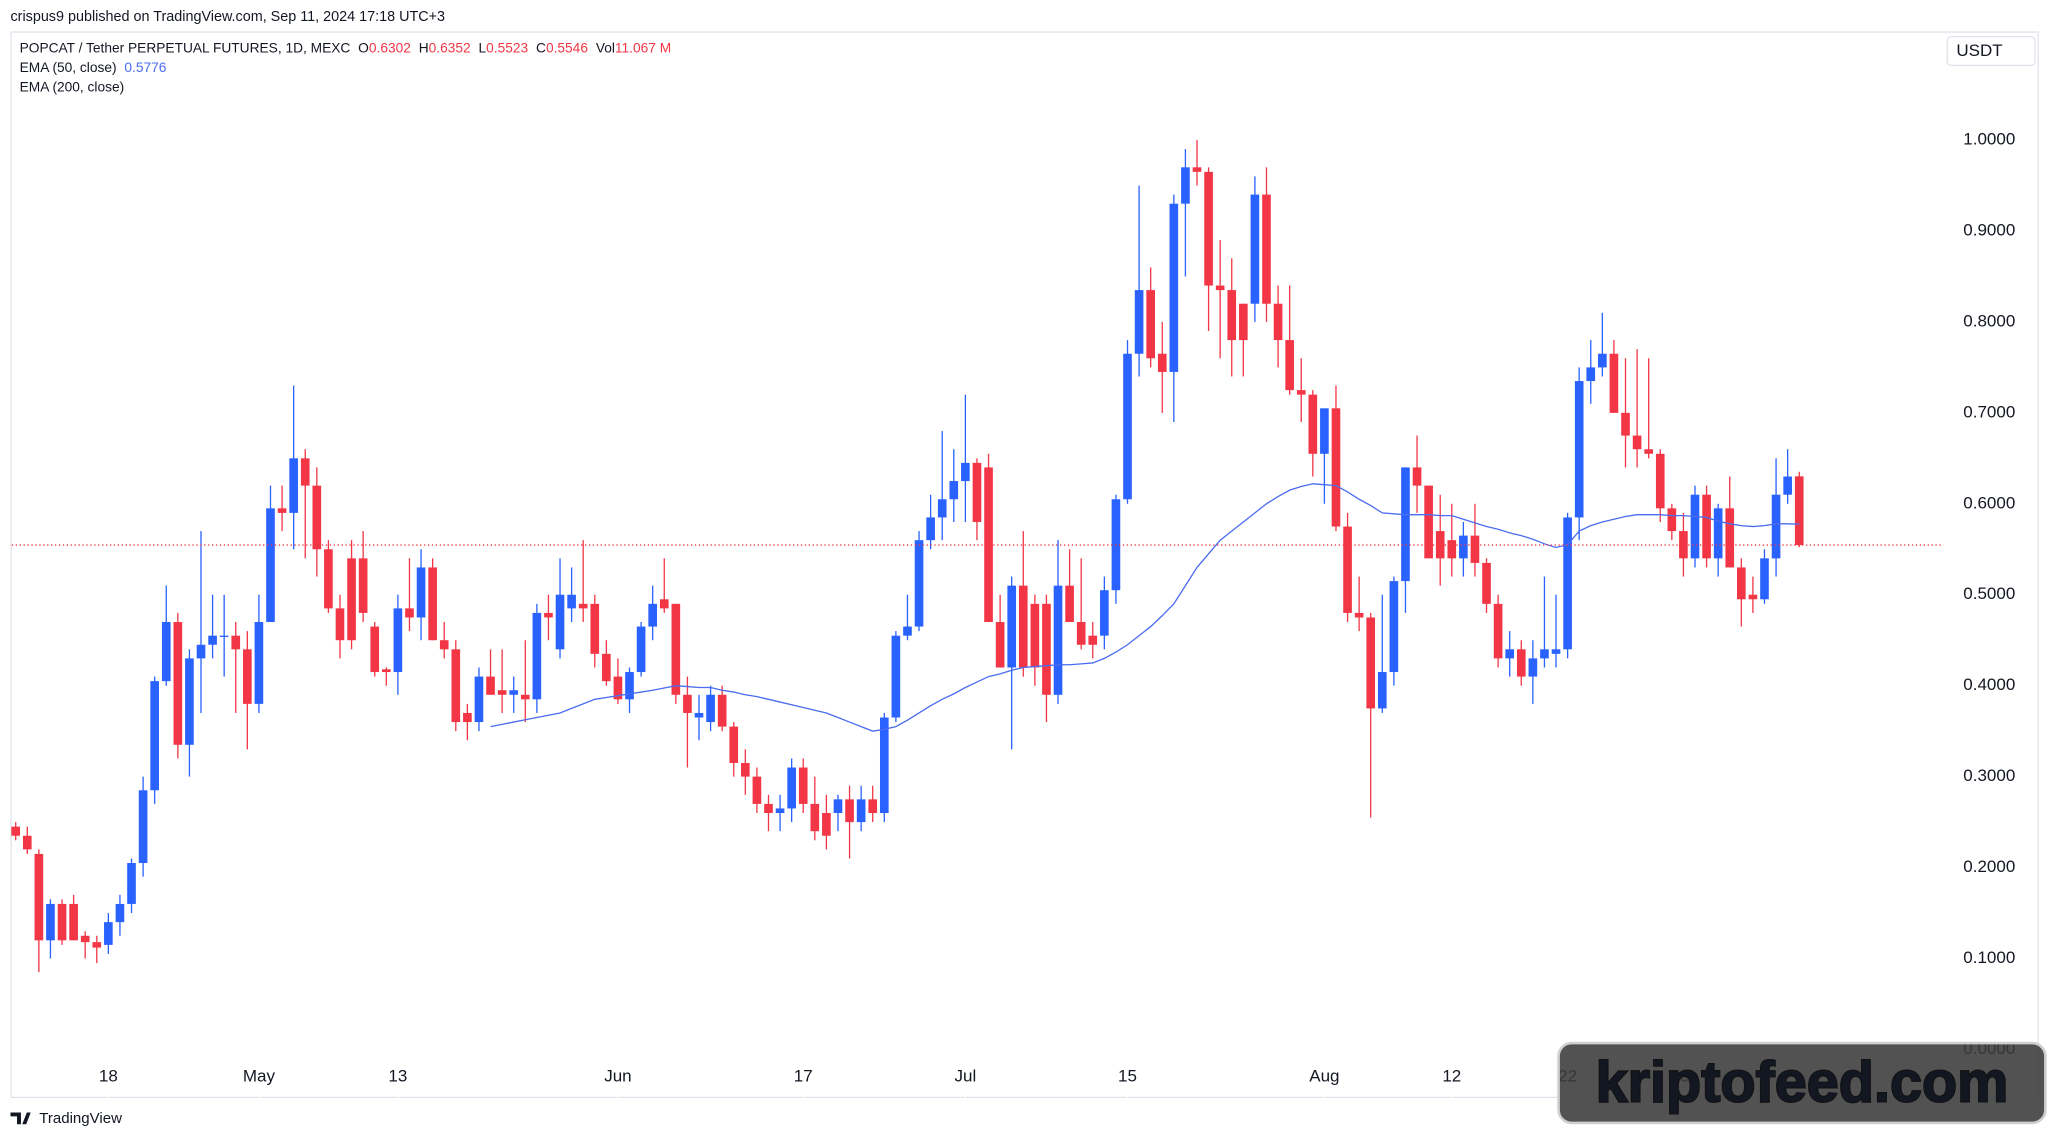  I want to click on ema-line, so click(1145, 607).